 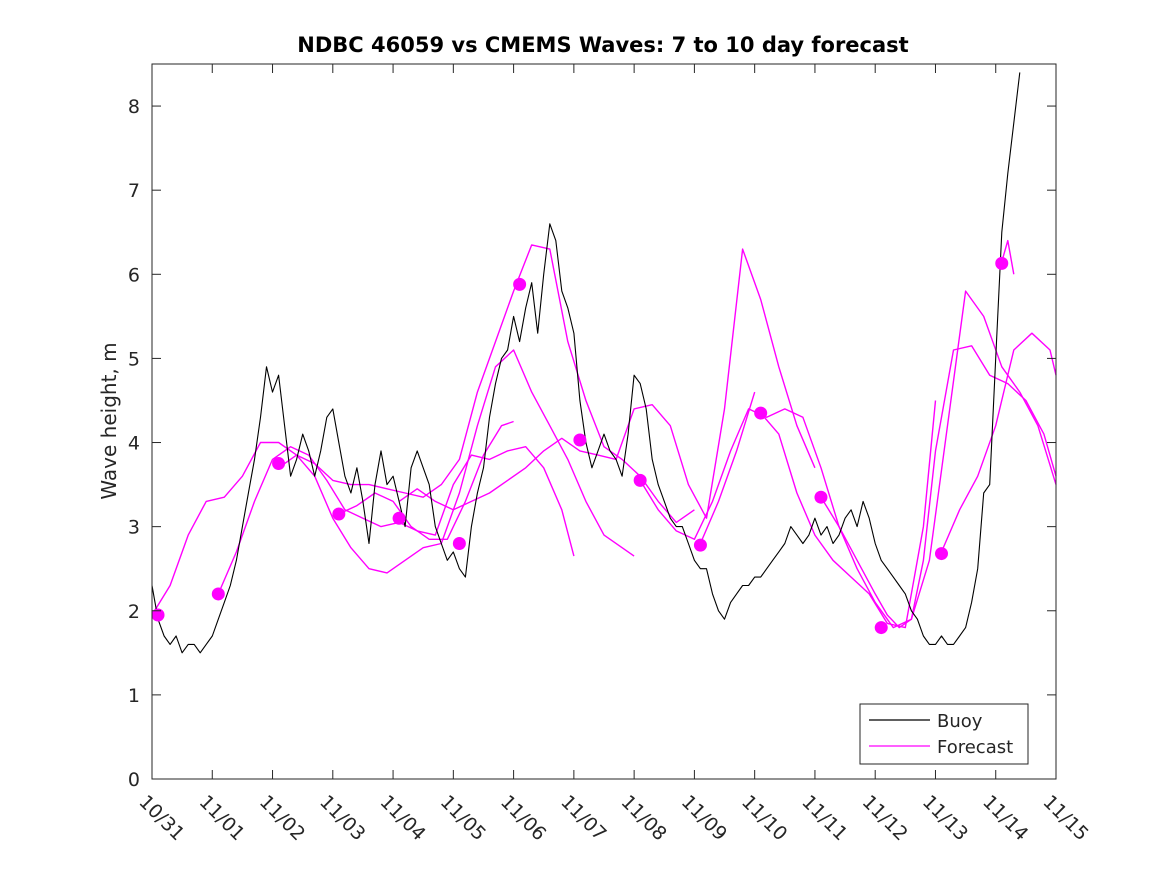 I want to click on legend-forecast-label: Forecast, so click(x=975, y=747).